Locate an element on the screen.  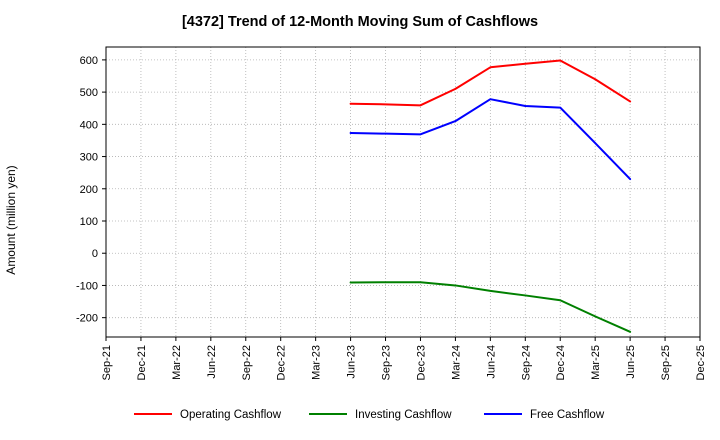
svg-text: 600 is located at coordinates (89, 61).